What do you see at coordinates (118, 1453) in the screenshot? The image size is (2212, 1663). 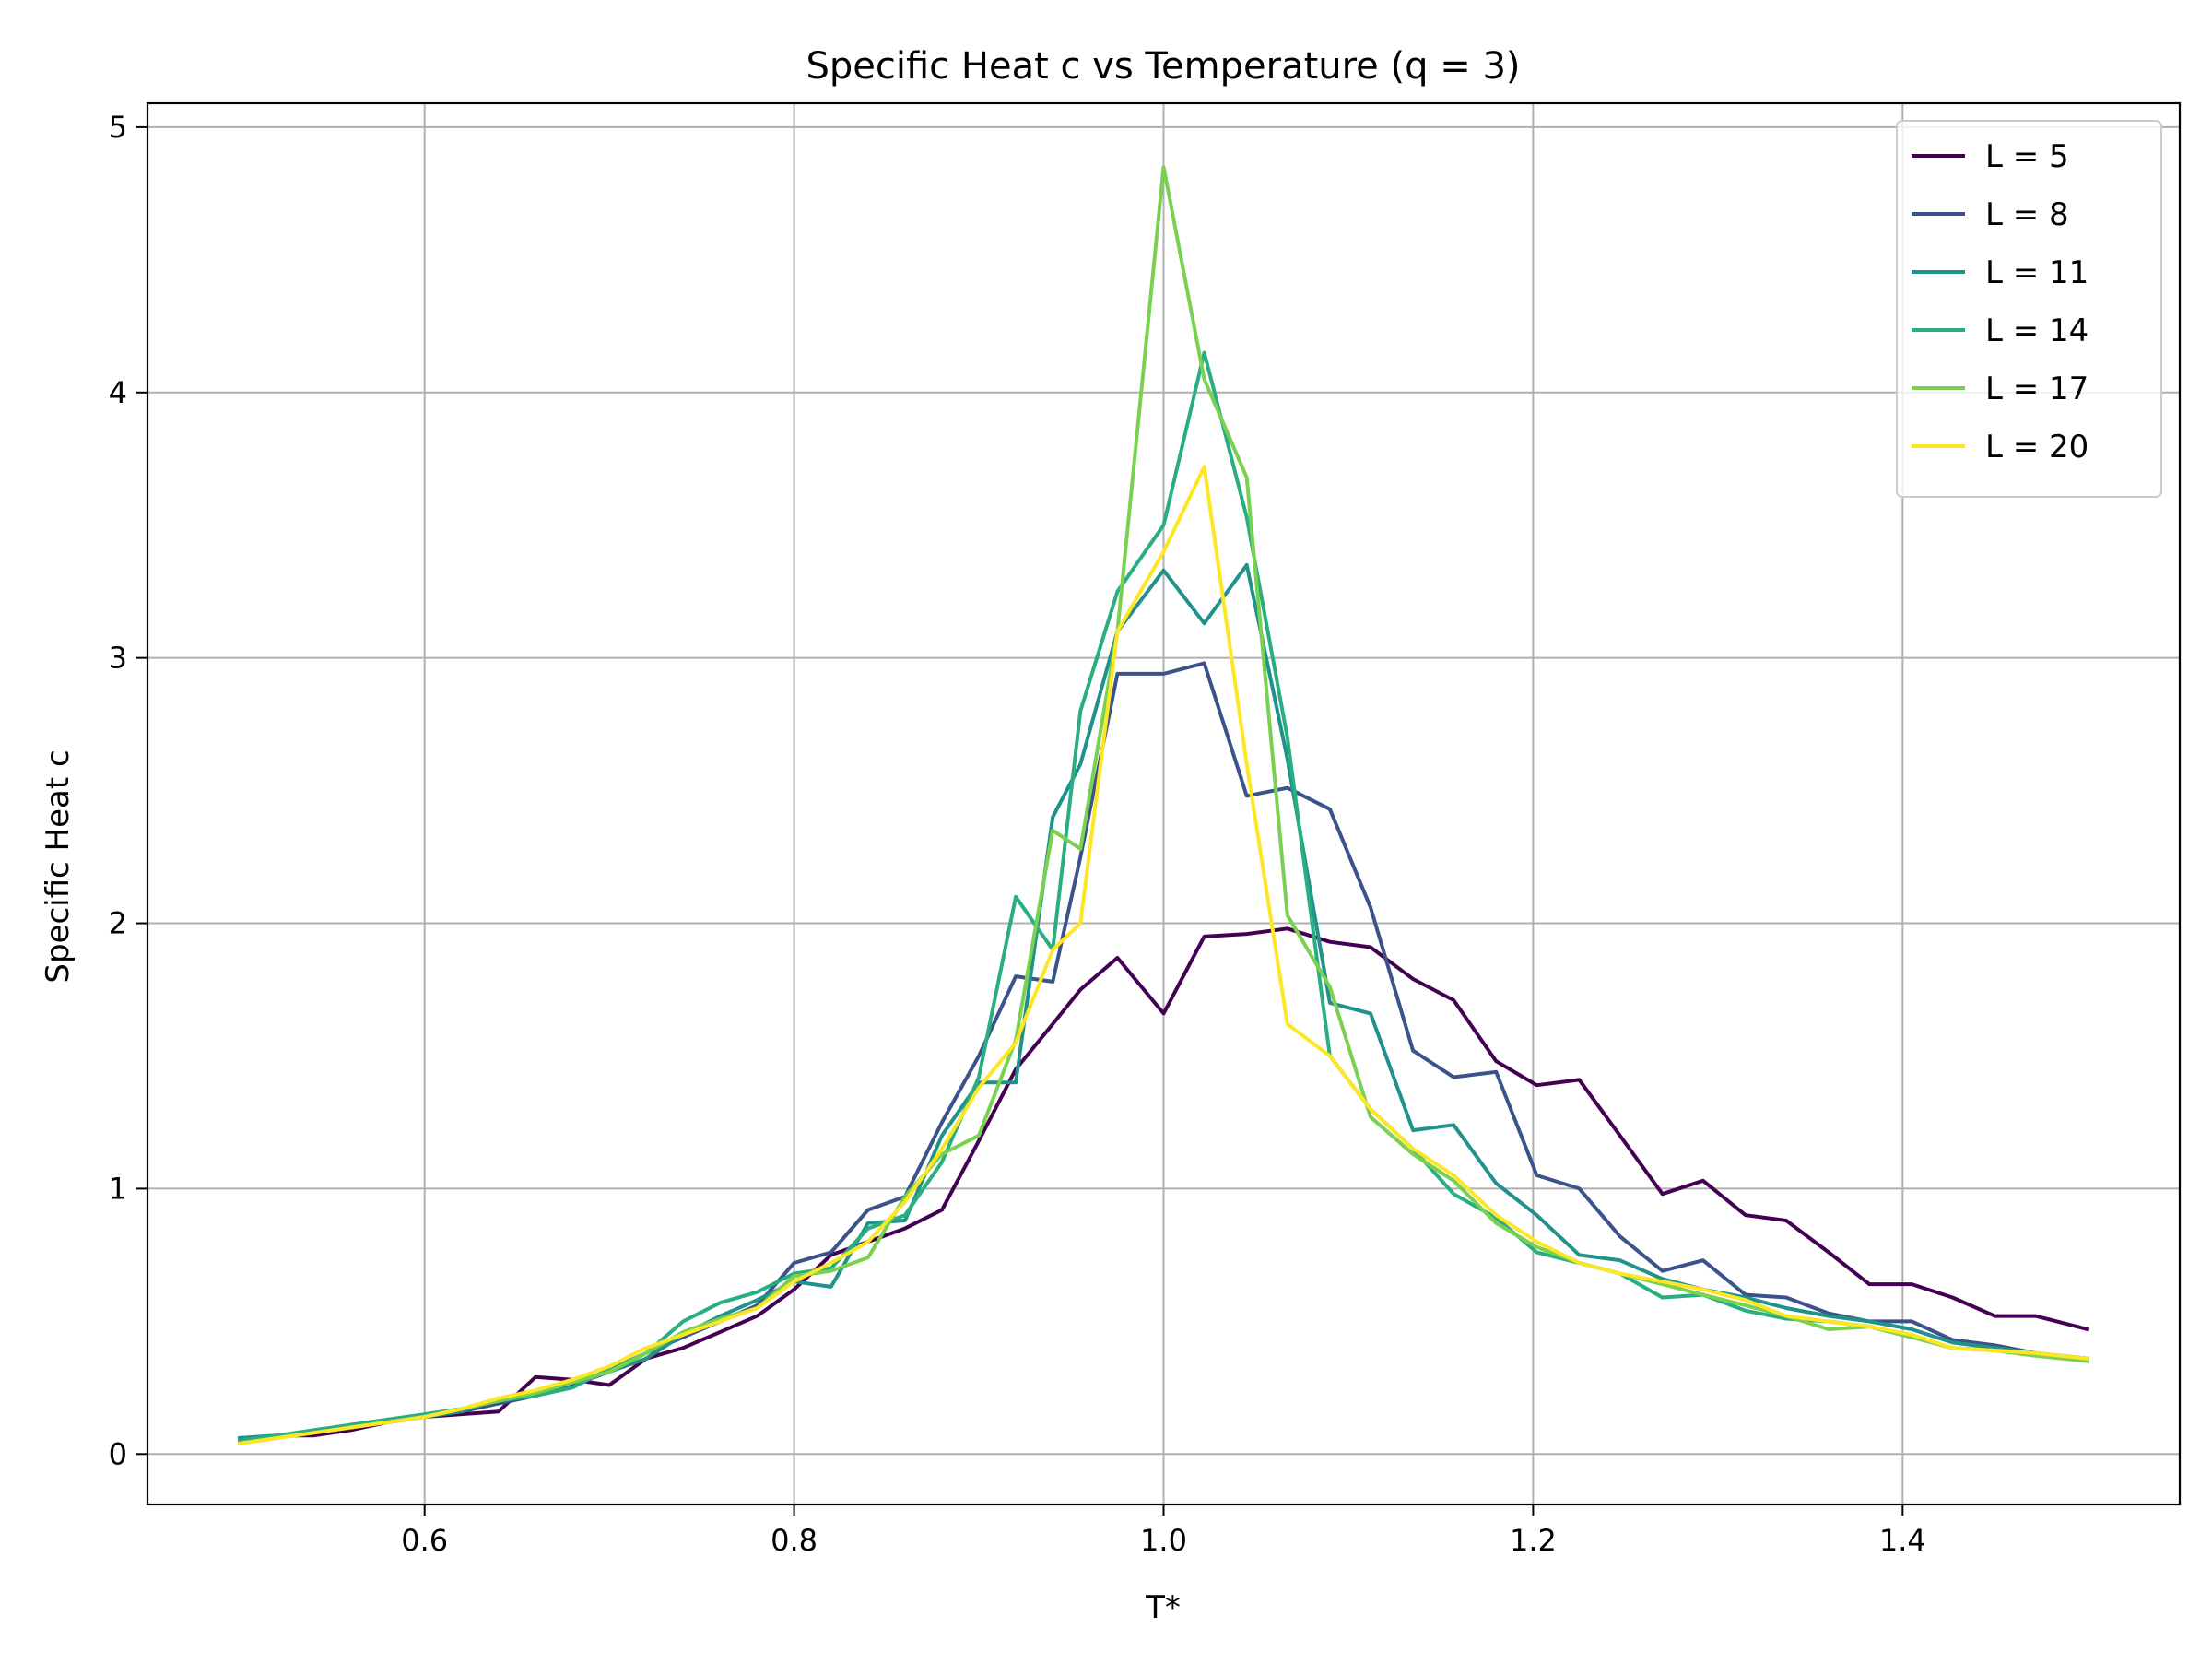 I see `y-tick-label: 0` at bounding box center [118, 1453].